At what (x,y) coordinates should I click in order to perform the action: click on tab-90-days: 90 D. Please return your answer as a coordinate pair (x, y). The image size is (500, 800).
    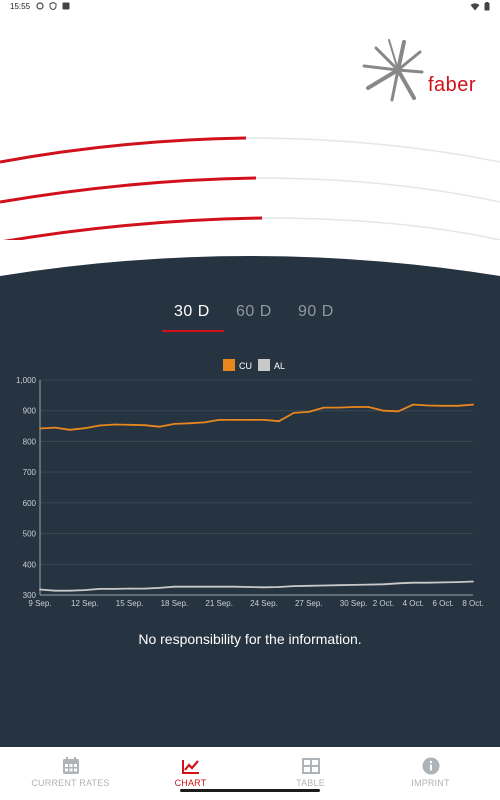
    Looking at the image, I should click on (316, 311).